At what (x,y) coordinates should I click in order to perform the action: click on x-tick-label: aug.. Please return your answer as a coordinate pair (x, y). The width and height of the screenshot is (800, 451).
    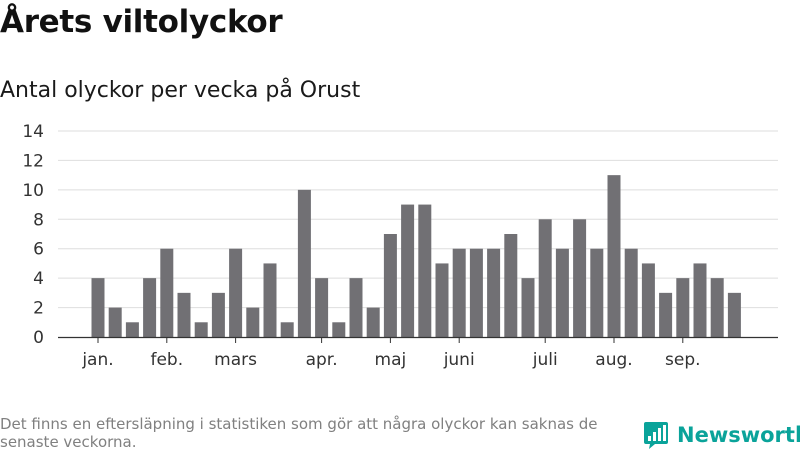
    Looking at the image, I should click on (613, 360).